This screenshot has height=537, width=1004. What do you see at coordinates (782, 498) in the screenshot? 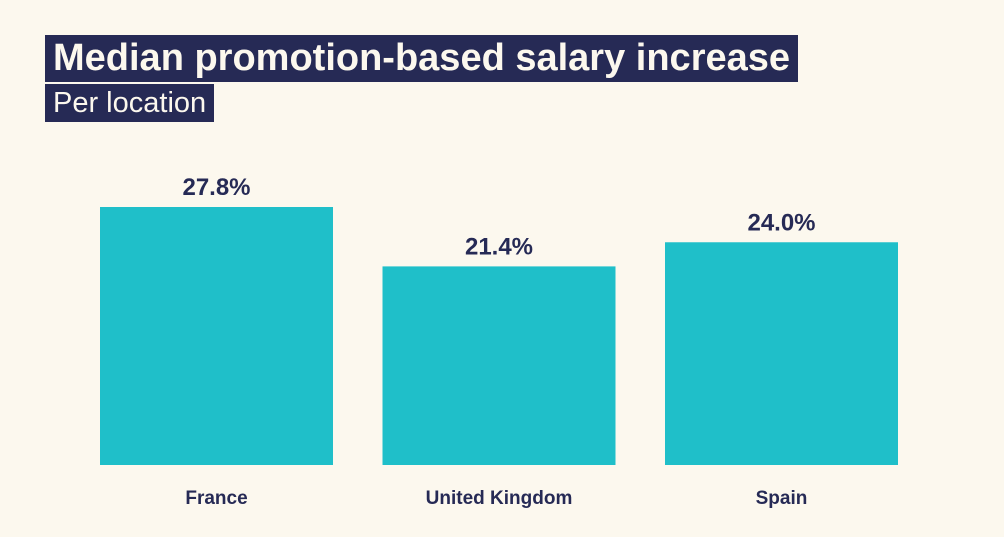
I see `category-label: Spain` at bounding box center [782, 498].